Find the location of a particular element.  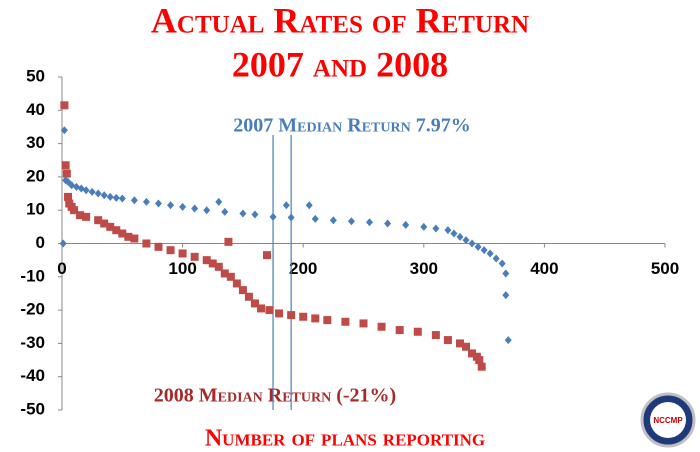

x-tick-label: 500 is located at coordinates (665, 268).